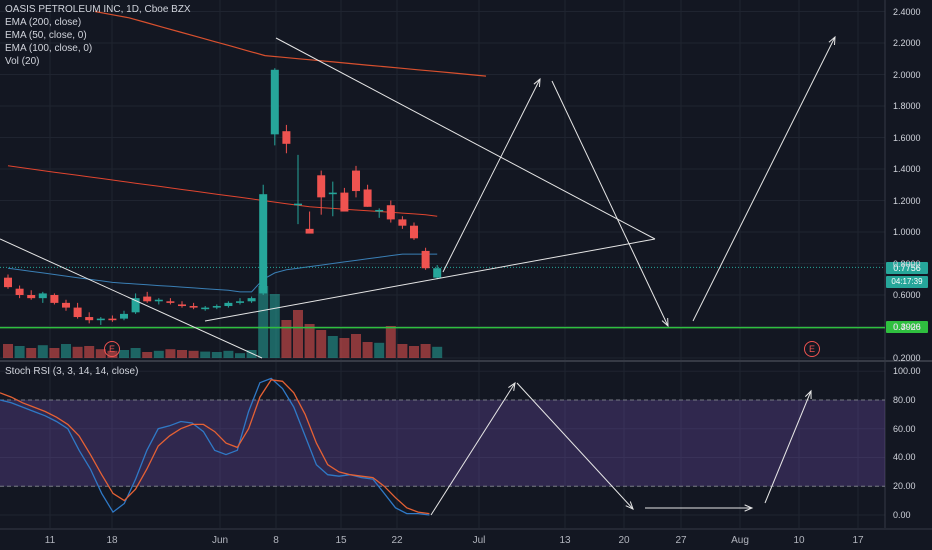 Image resolution: width=932 pixels, height=550 pixels. What do you see at coordinates (397, 540) in the screenshot?
I see `time-tick-label: 22` at bounding box center [397, 540].